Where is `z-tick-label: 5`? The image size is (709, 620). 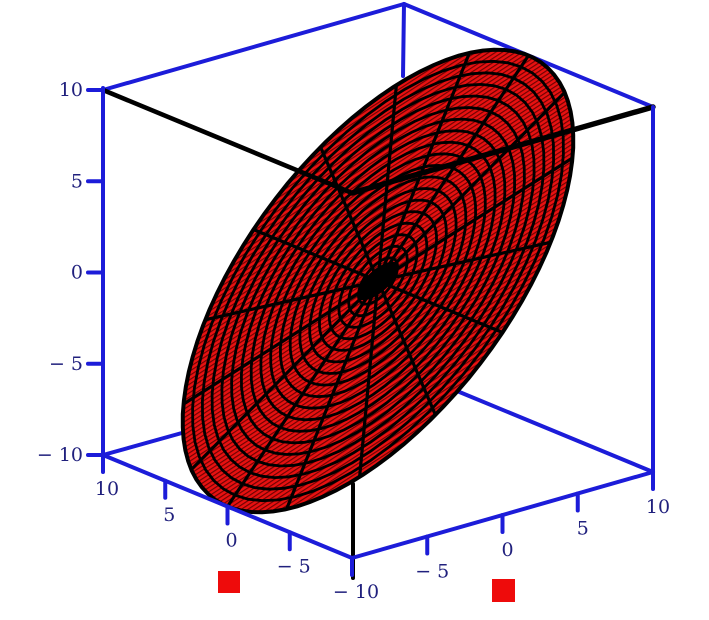 z-tick-label: 5 is located at coordinates (77, 181).